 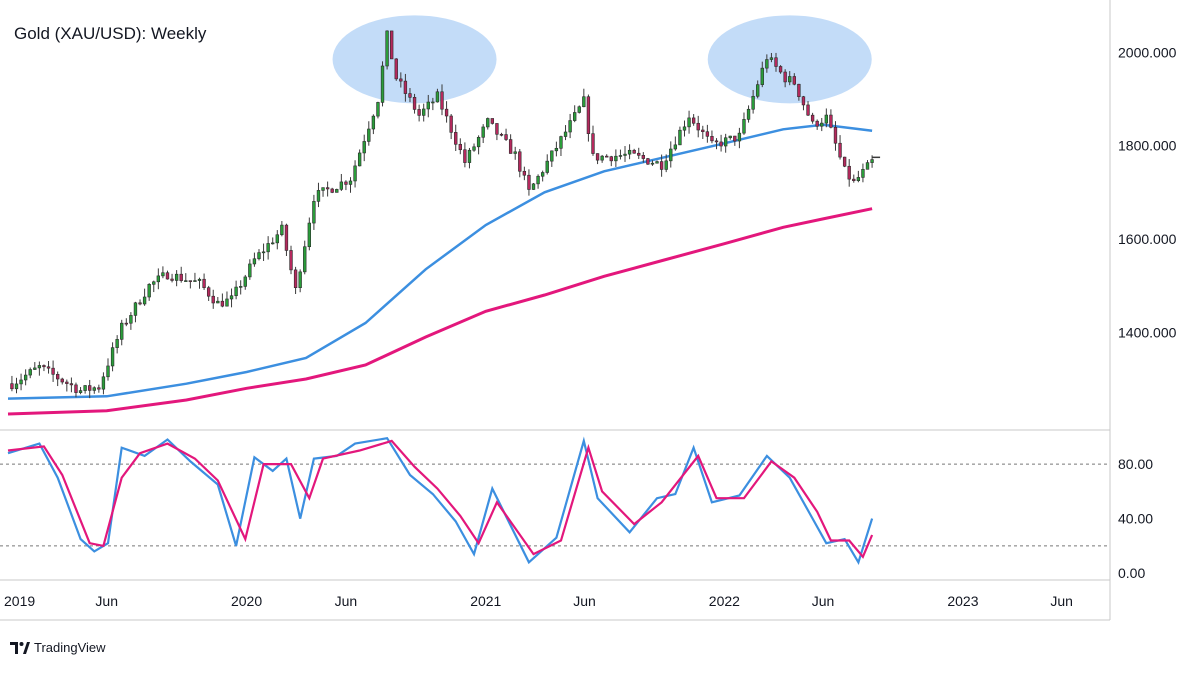 I want to click on stoch-tick-label: 80.00, so click(x=1135, y=464).